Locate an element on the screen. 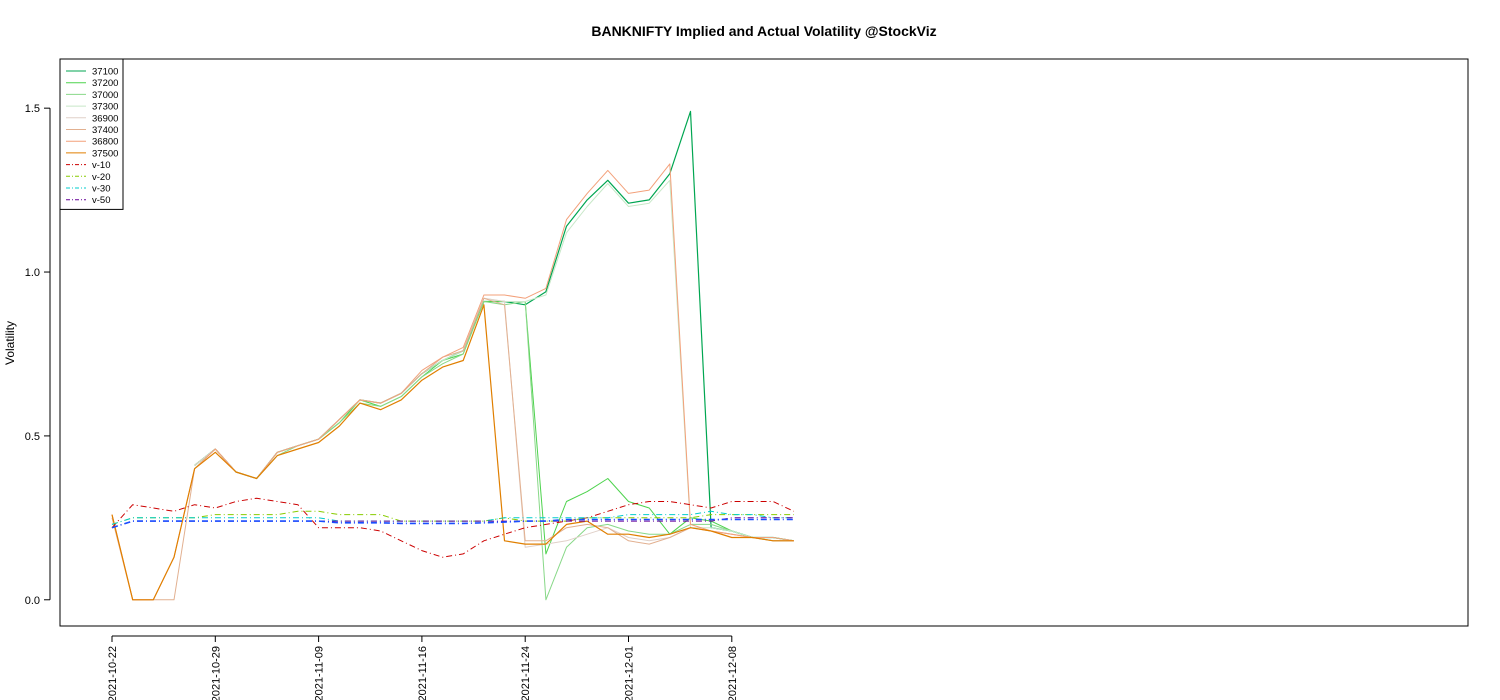  x-tick-label: 2021-12-01 is located at coordinates (630, 673).